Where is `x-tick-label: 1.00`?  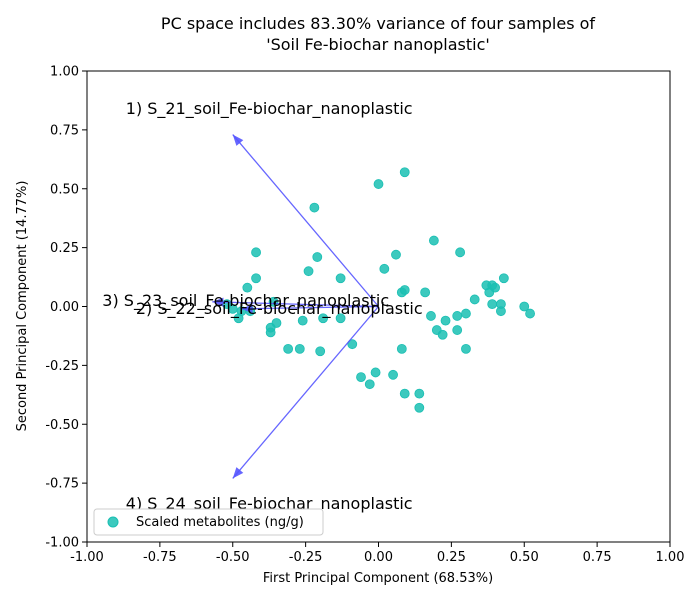
x-tick-label: 1.00 is located at coordinates (670, 557).